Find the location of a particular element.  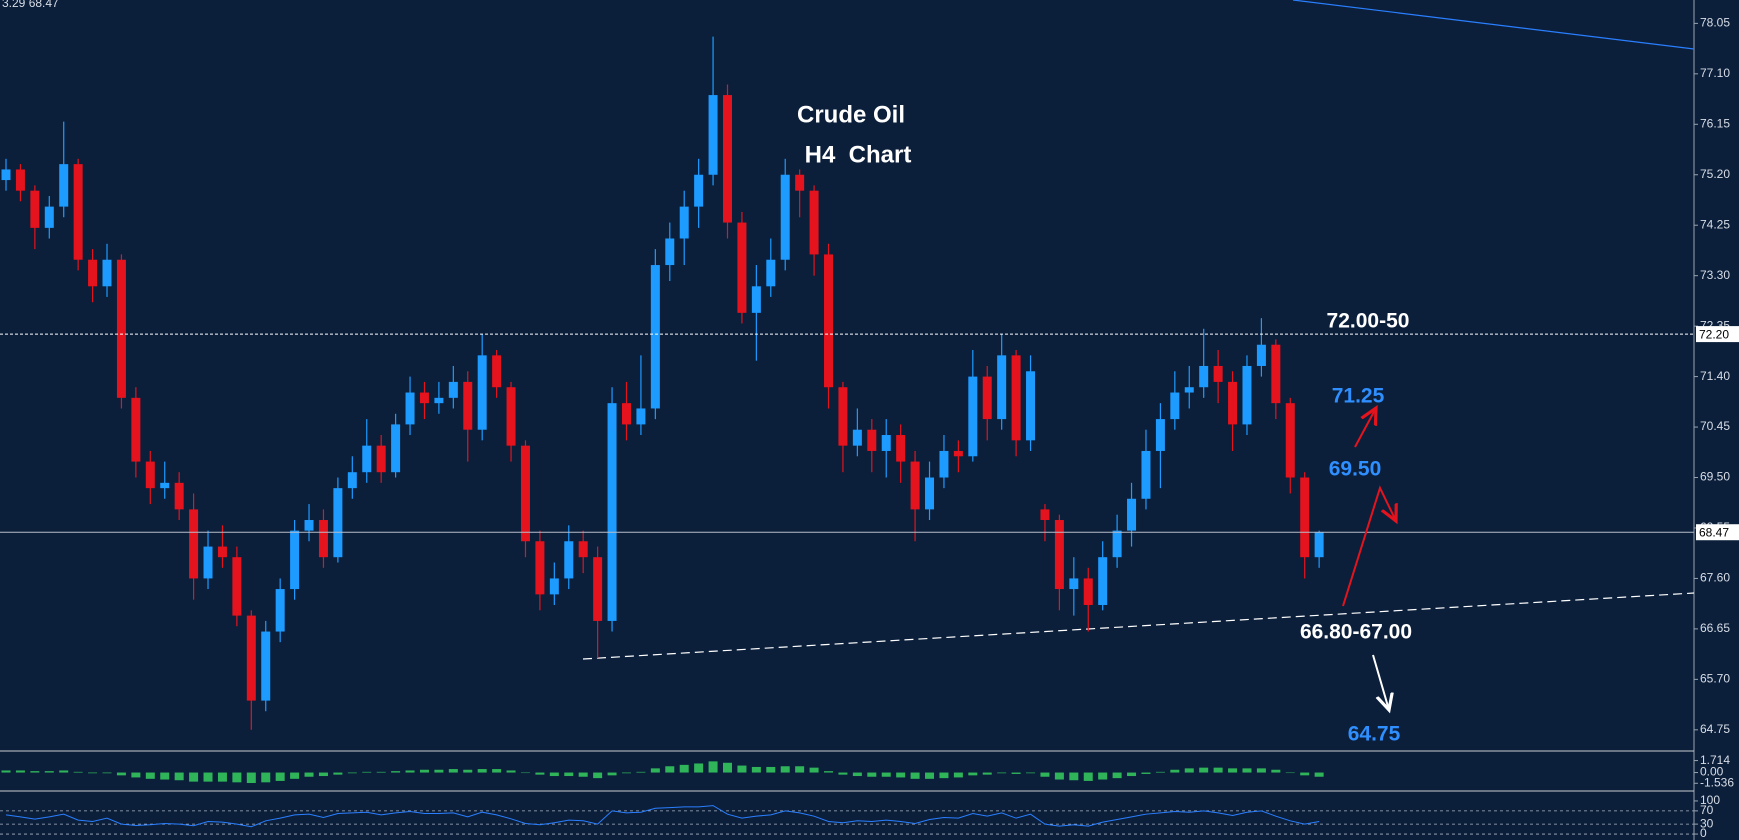

y-tick-label: 64.75 is located at coordinates (1715, 729).